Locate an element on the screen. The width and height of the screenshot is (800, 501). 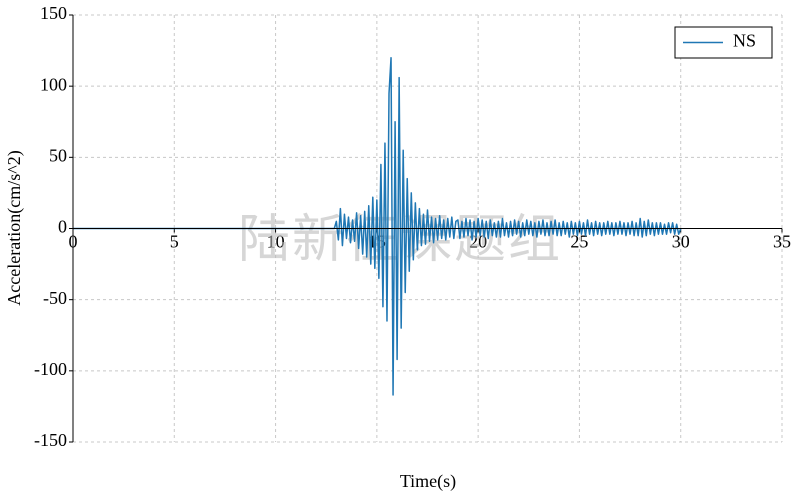
y-axis-label: Acceleration(cm/s^2) is located at coordinates (14, 227).